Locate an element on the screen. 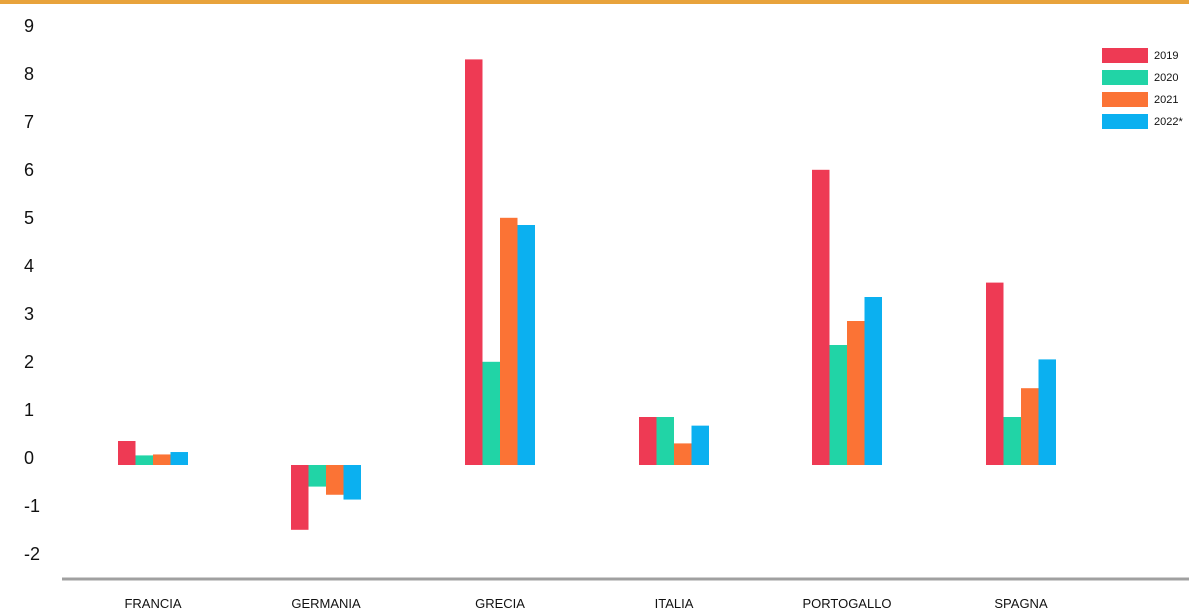  x-category-label: PORTOGALLO is located at coordinates (846, 603).